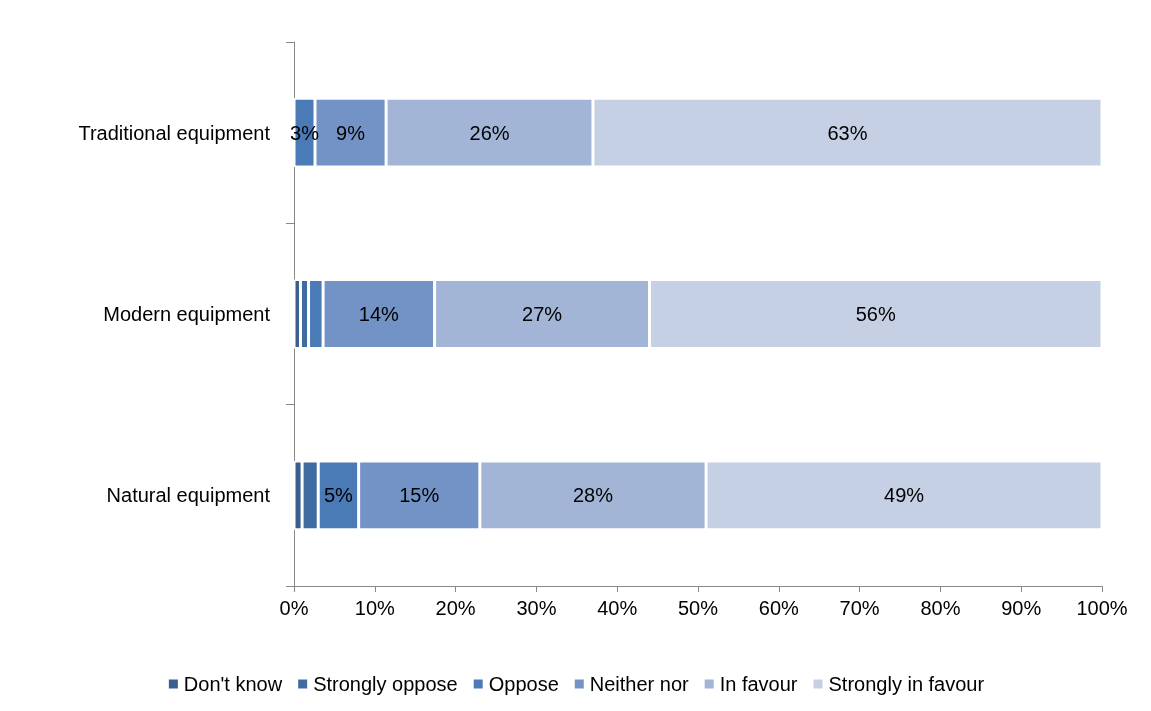 Image resolution: width=1151 pixels, height=711 pixels. I want to click on data-label: 27%, so click(542, 314).